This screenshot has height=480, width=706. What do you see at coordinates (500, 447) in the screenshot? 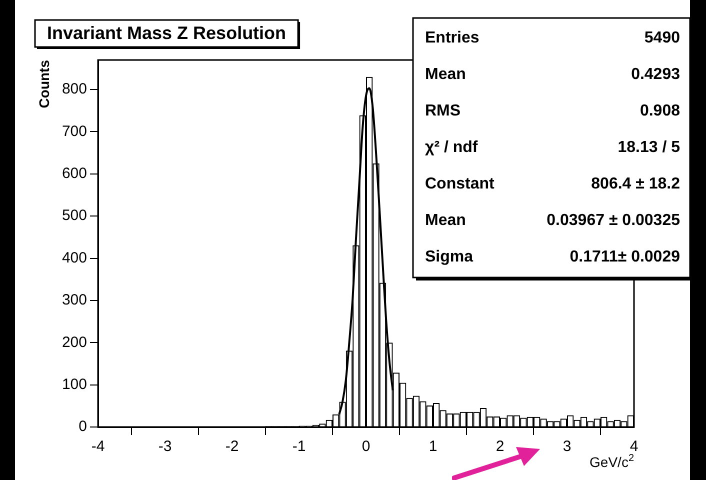
I see `x-tick-label: 2` at bounding box center [500, 447].